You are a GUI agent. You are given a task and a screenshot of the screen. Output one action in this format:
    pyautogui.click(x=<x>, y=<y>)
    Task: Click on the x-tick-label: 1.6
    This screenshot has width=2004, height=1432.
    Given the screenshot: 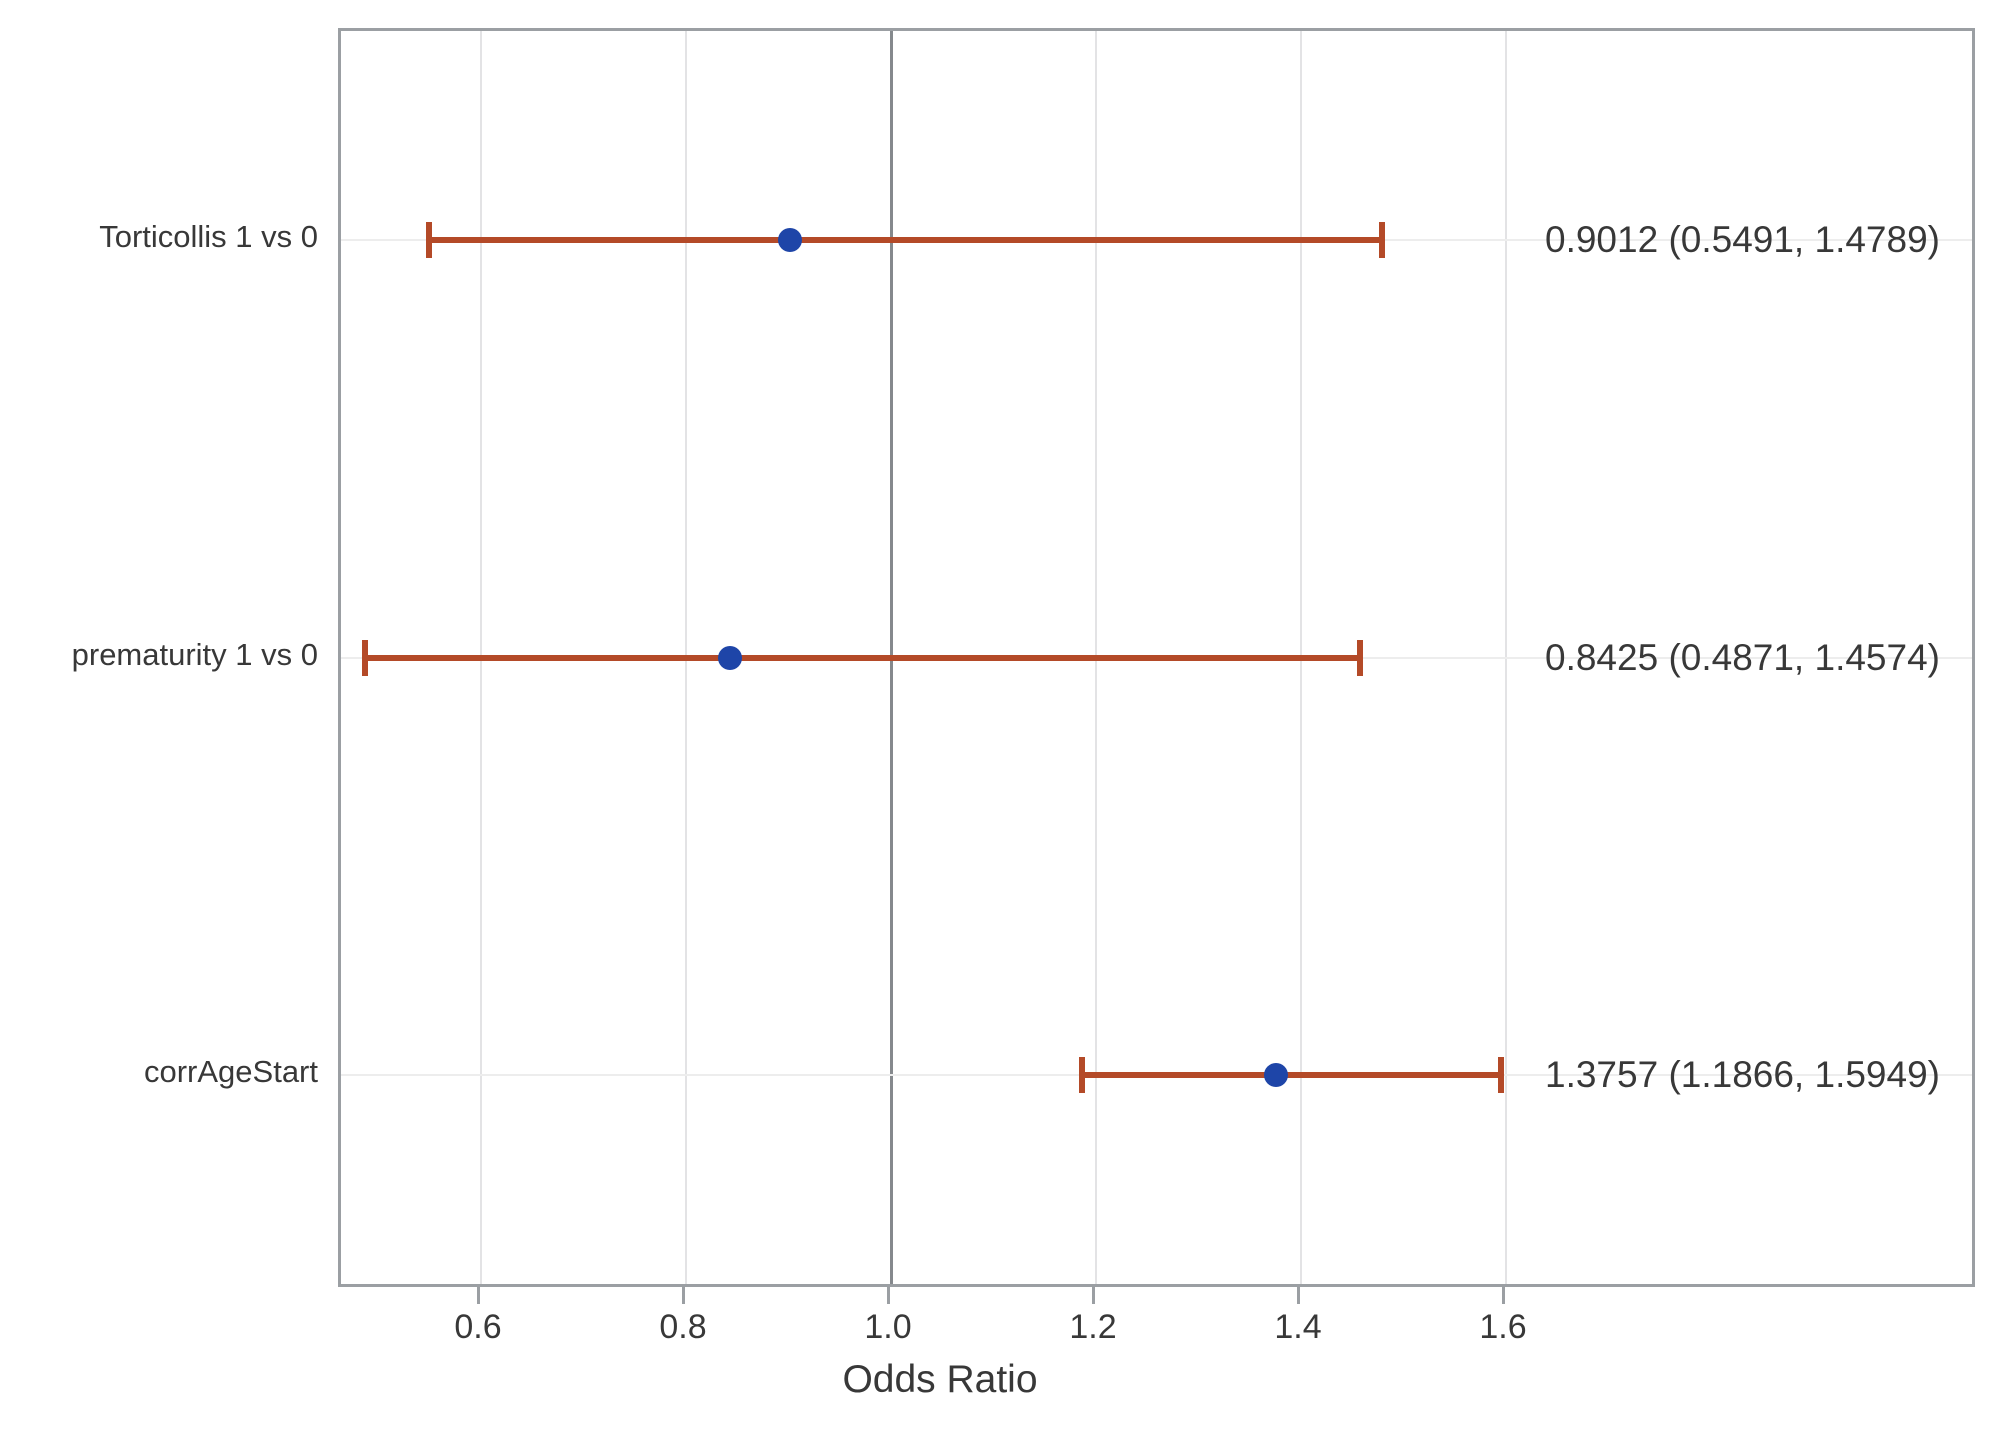 What is the action you would take?
    pyautogui.click(x=1503, y=1327)
    